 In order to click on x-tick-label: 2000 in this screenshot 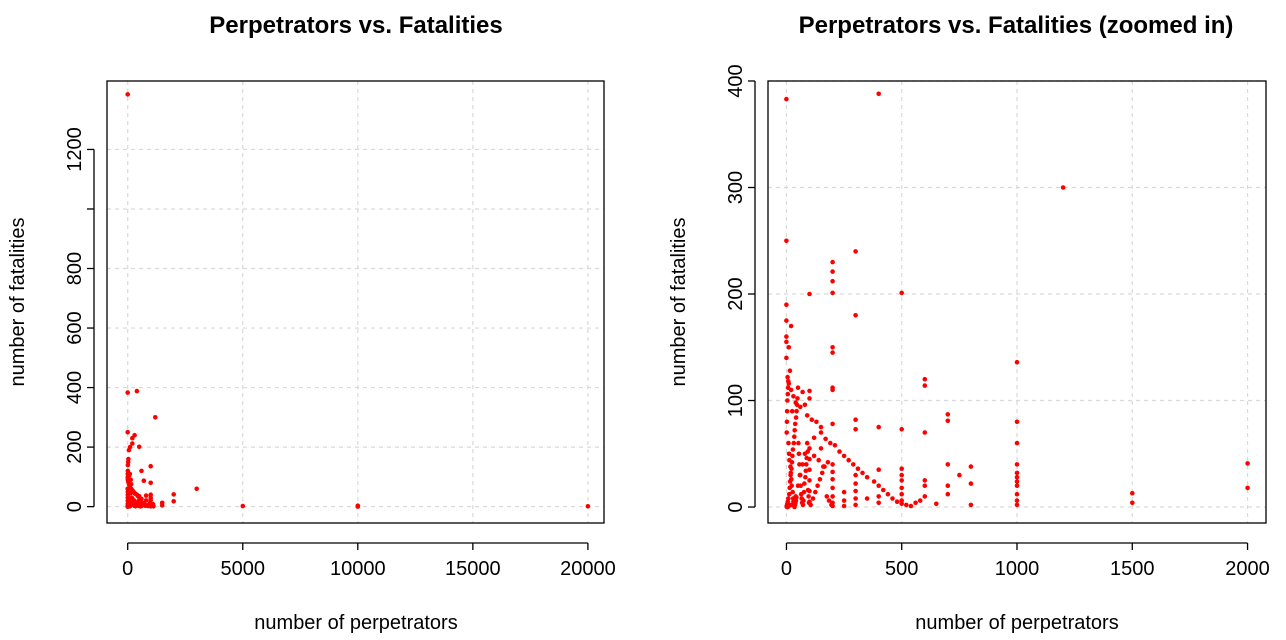, I will do `click(1247, 569)`.